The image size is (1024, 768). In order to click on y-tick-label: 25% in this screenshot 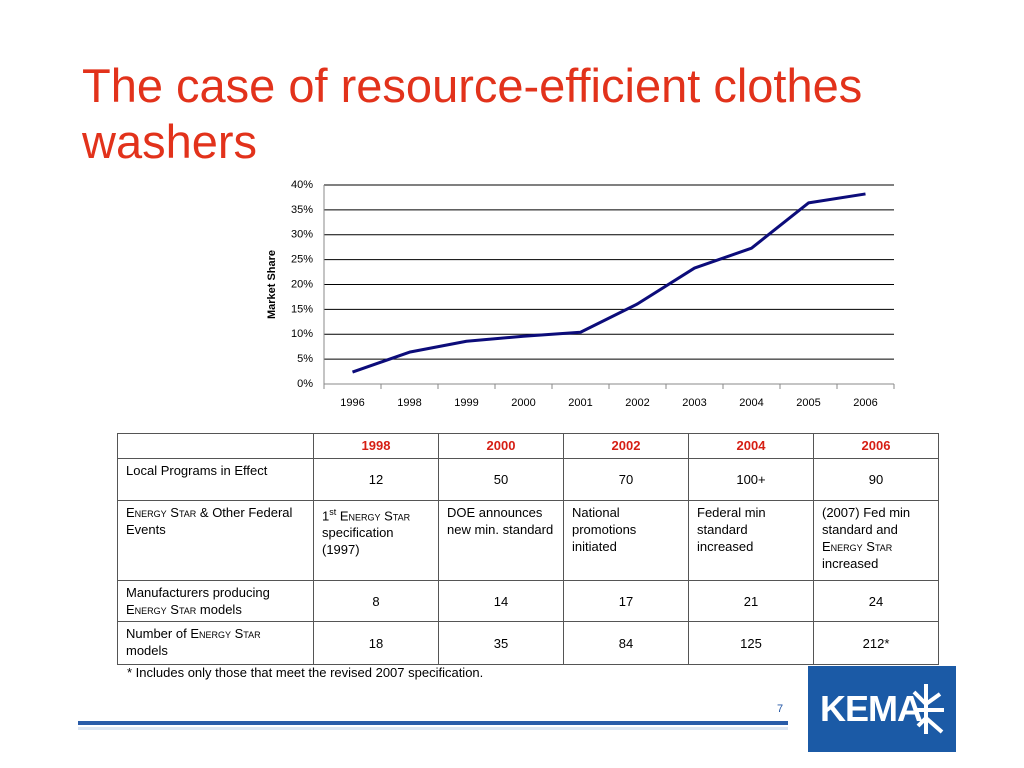, I will do `click(302, 260)`.